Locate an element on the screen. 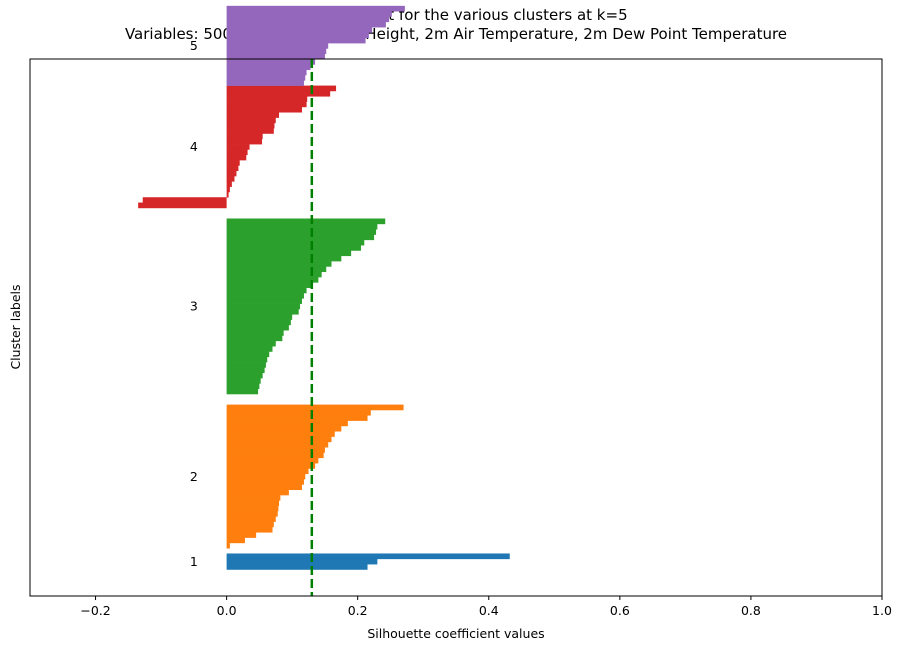  y-axis-label: Cluster labels is located at coordinates (15, 326).